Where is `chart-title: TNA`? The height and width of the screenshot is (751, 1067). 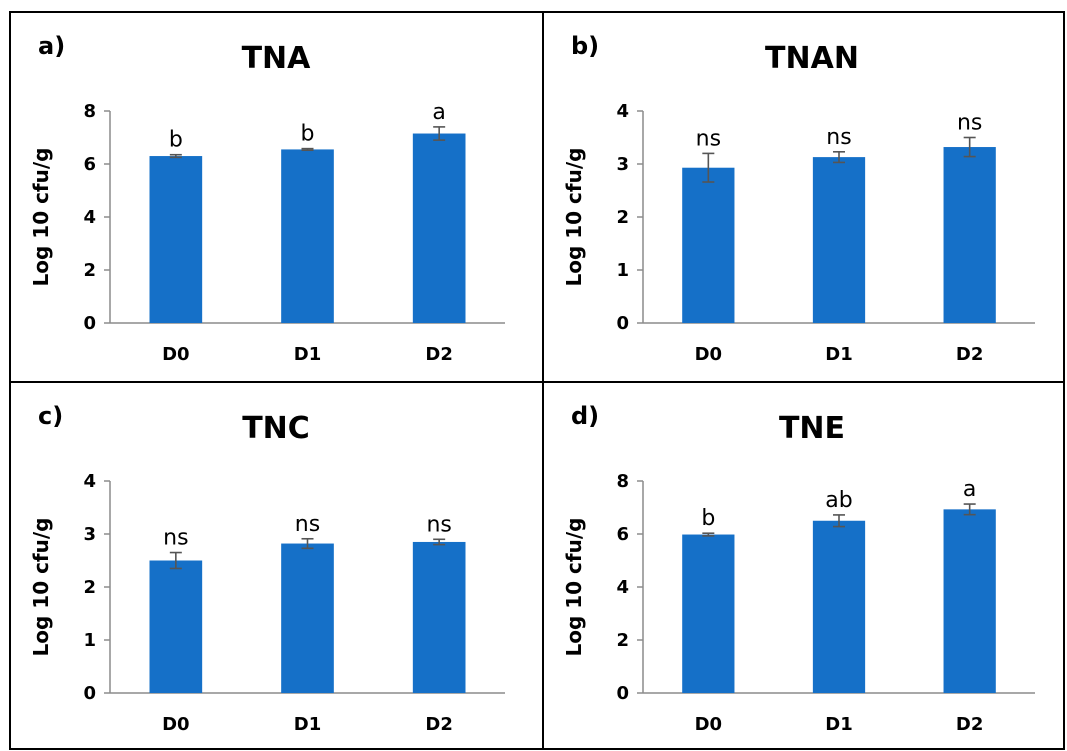 chart-title: TNA is located at coordinates (277, 58).